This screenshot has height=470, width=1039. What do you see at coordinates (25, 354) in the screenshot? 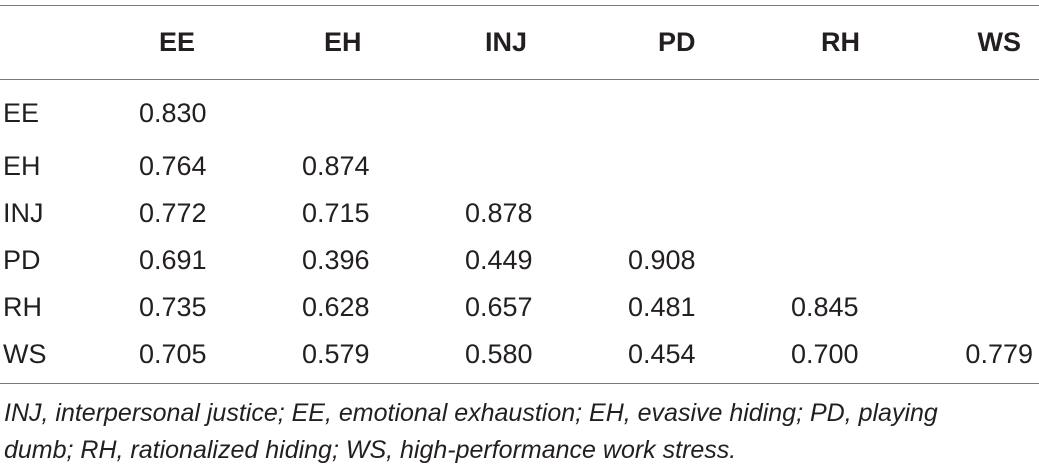
I see `row-label: WS` at bounding box center [25, 354].